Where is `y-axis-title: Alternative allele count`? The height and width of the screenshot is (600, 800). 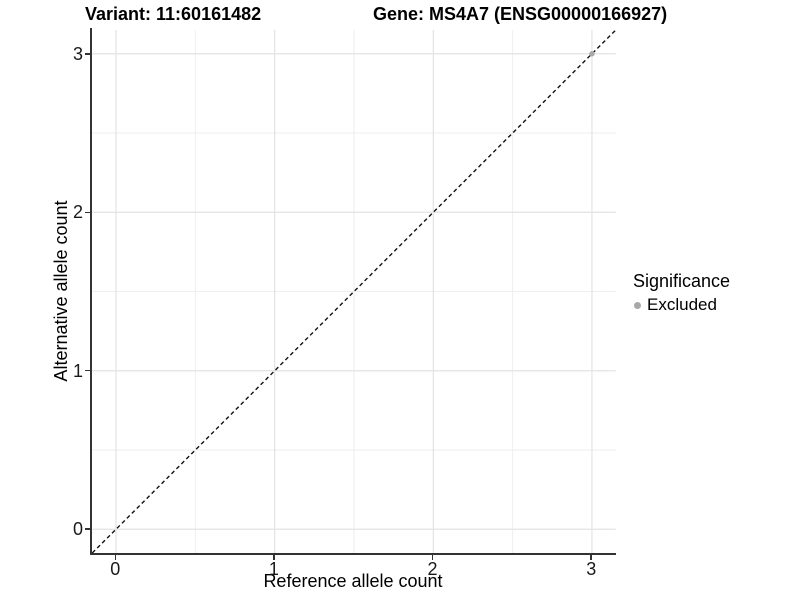
y-axis-title: Alternative allele count is located at coordinates (61, 291).